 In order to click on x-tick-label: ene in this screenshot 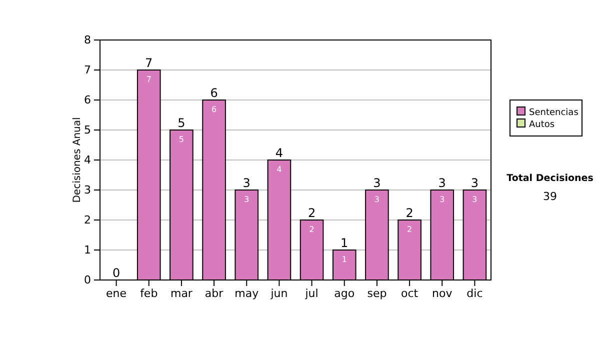, I will do `click(116, 293)`.